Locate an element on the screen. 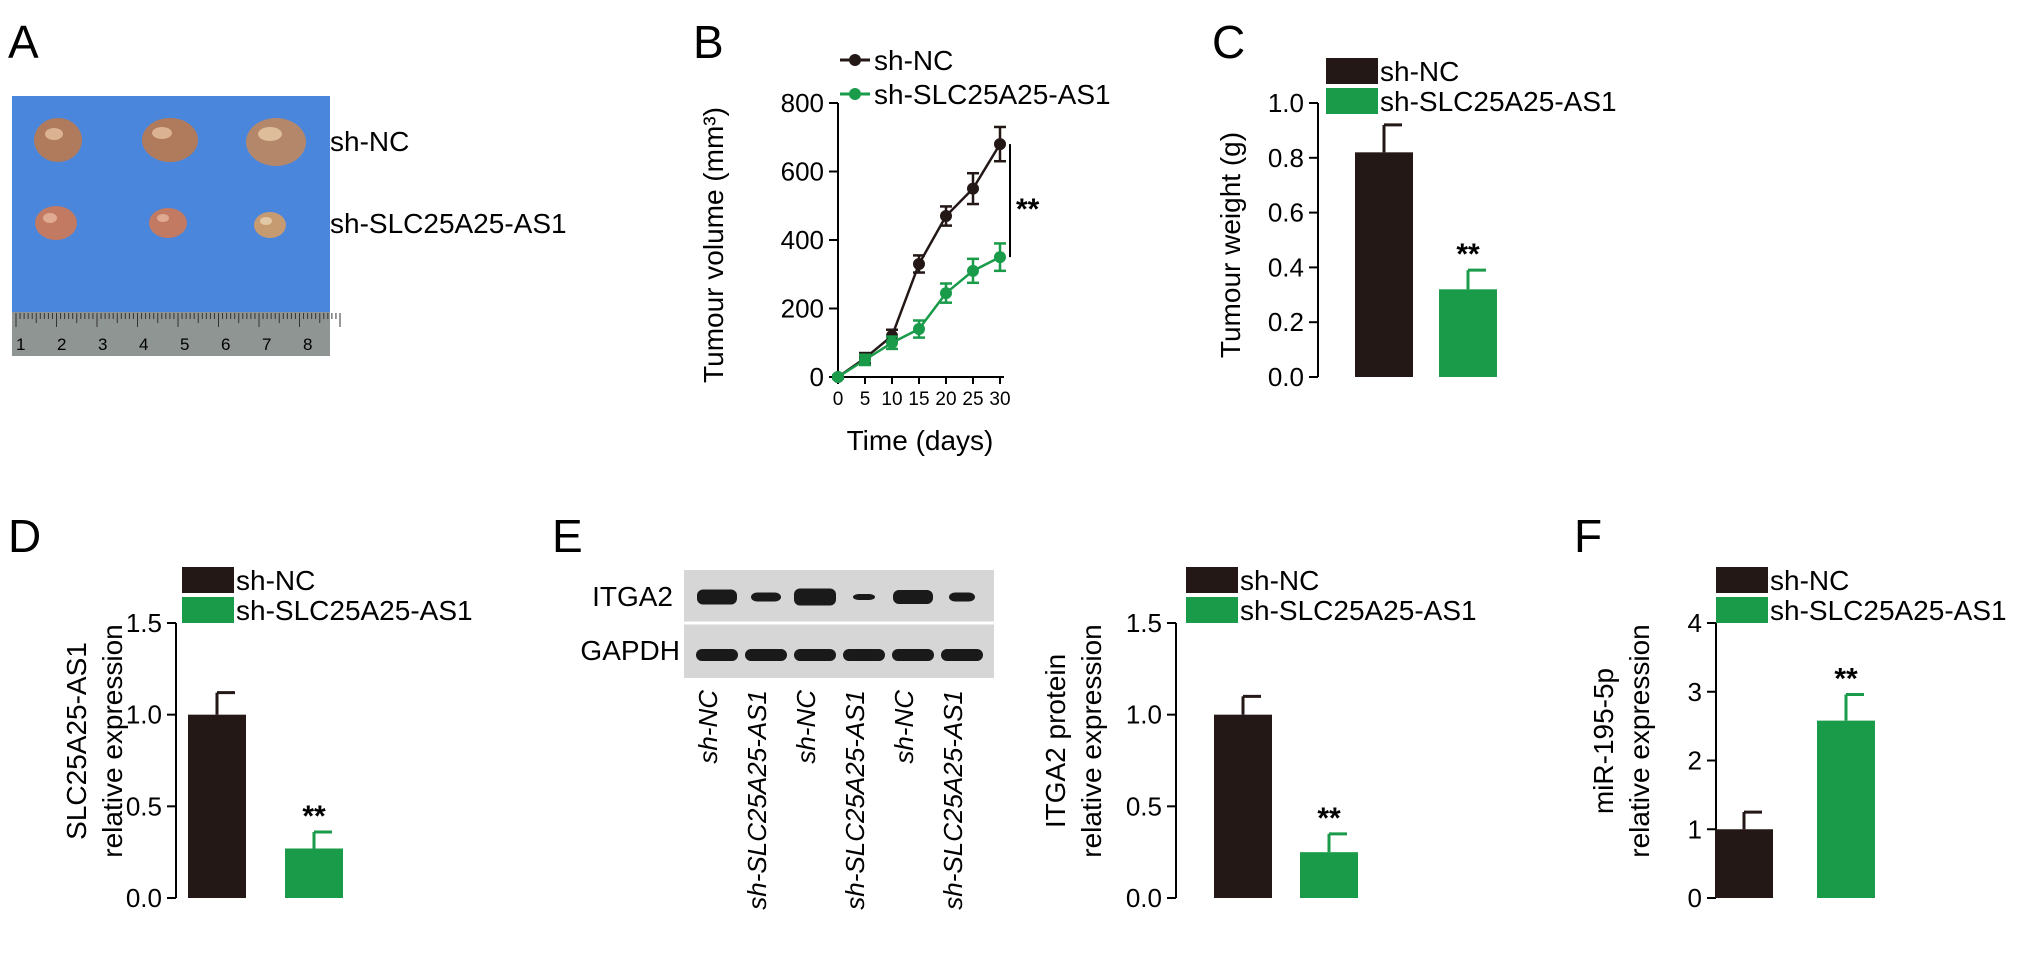 This screenshot has width=2031, height=970. y-tick-label: 1.5 is located at coordinates (1144, 623).